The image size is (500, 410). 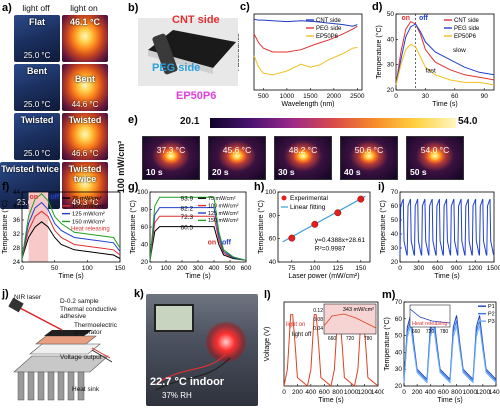 What do you see at coordinates (197, 276) in the screenshot?
I see `x-axis-label: Time (s)` at bounding box center [197, 276].